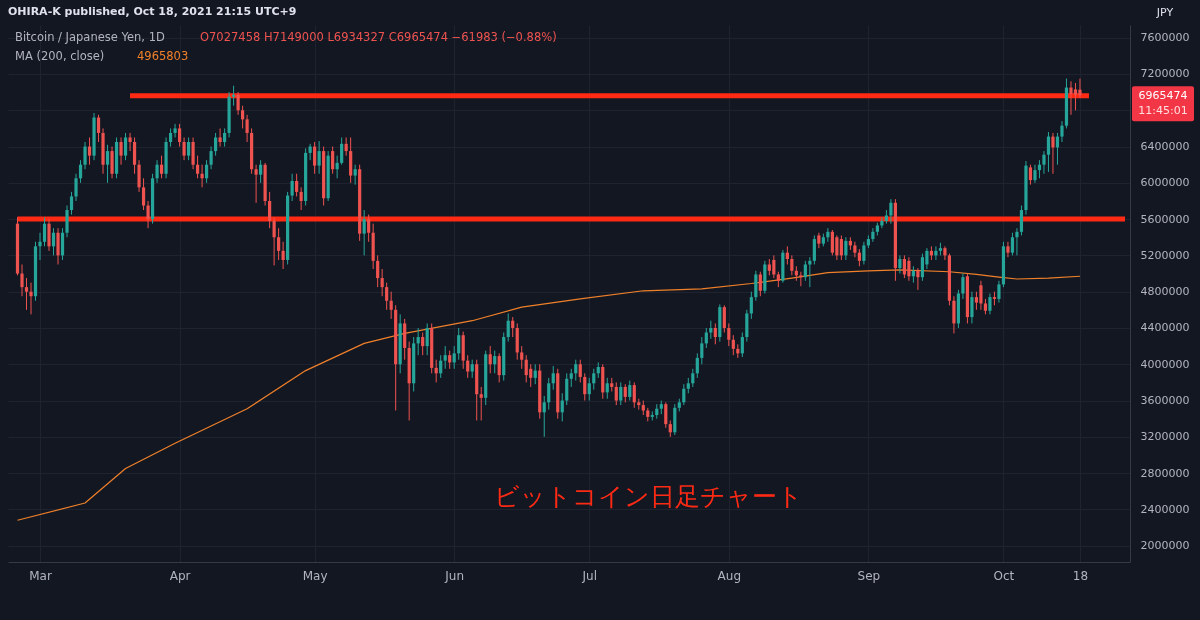  I want to click on chart-title: Bitcoin / Japanese Yen, 1D, so click(90, 37).